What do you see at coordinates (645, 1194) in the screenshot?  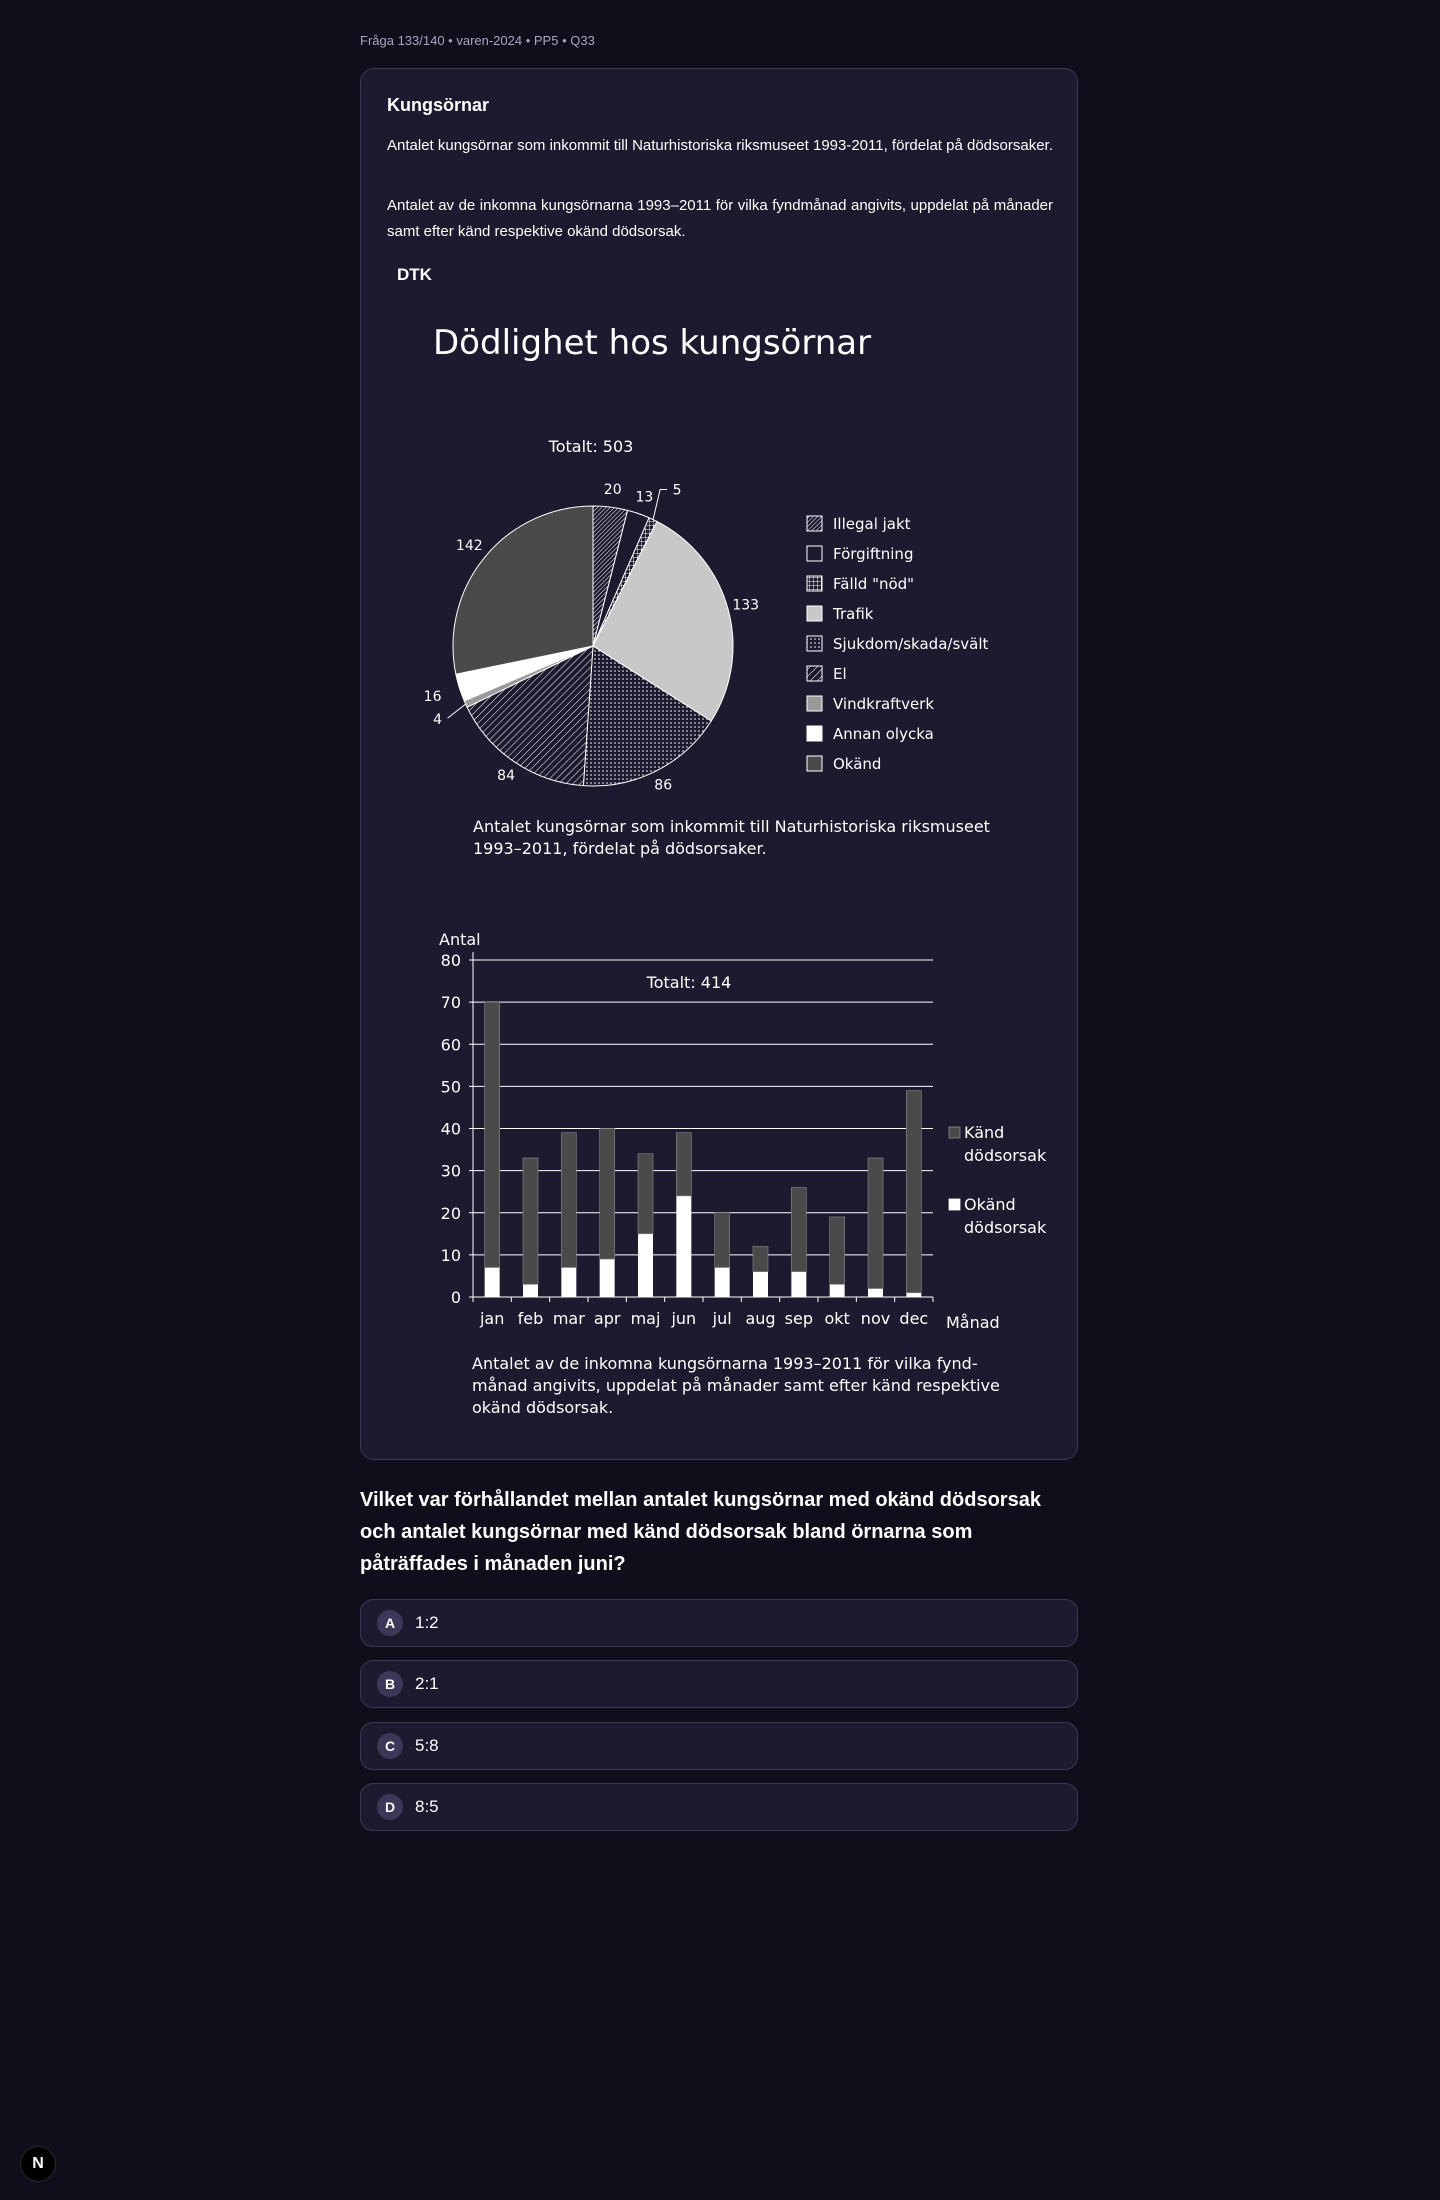 I see `bar-kand-maj` at bounding box center [645, 1194].